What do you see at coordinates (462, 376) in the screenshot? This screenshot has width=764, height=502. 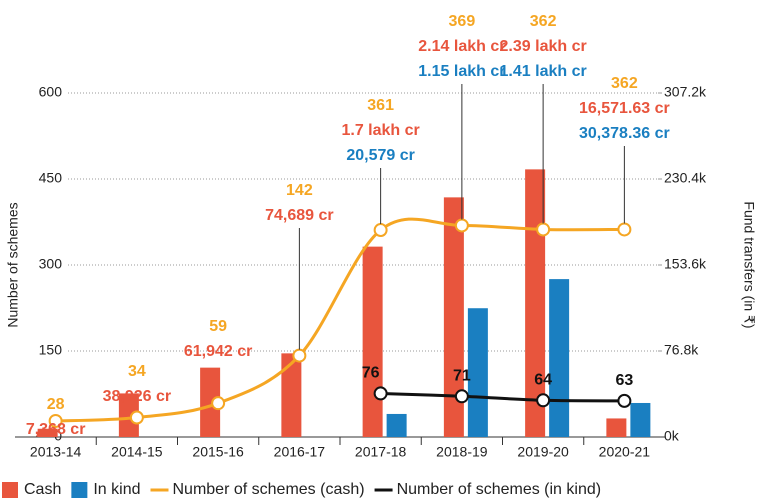 I see `data-label: 71` at bounding box center [462, 376].